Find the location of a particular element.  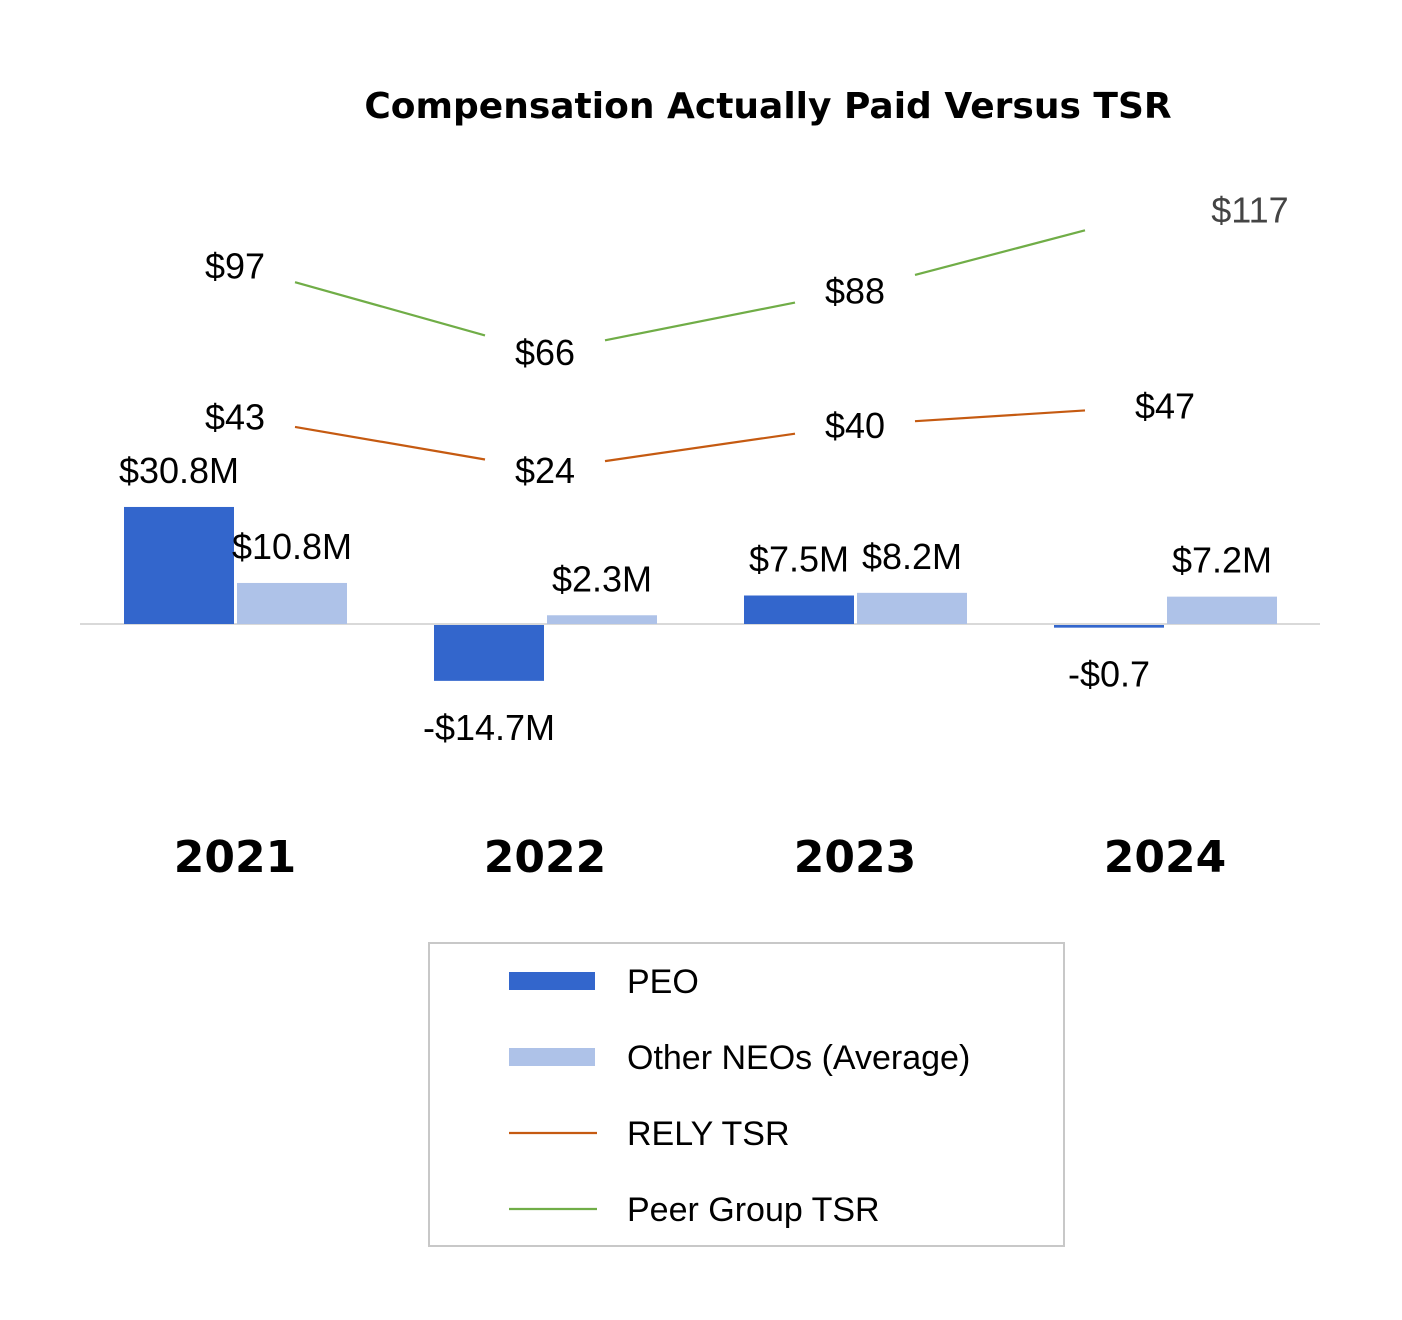

label-other-neos-average-2021: $10.8M is located at coordinates (292, 546).